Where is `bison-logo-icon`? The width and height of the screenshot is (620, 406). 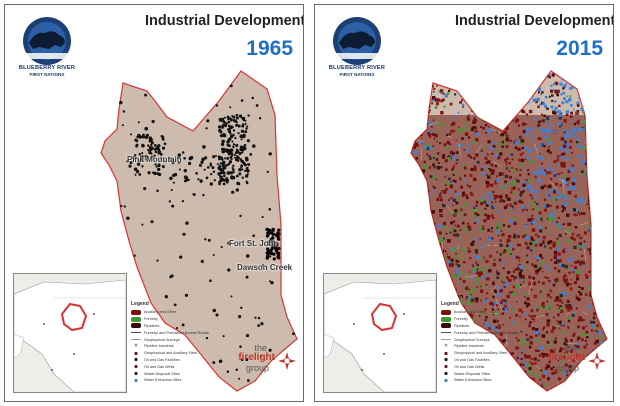 bison-logo-icon is located at coordinates (357, 41).